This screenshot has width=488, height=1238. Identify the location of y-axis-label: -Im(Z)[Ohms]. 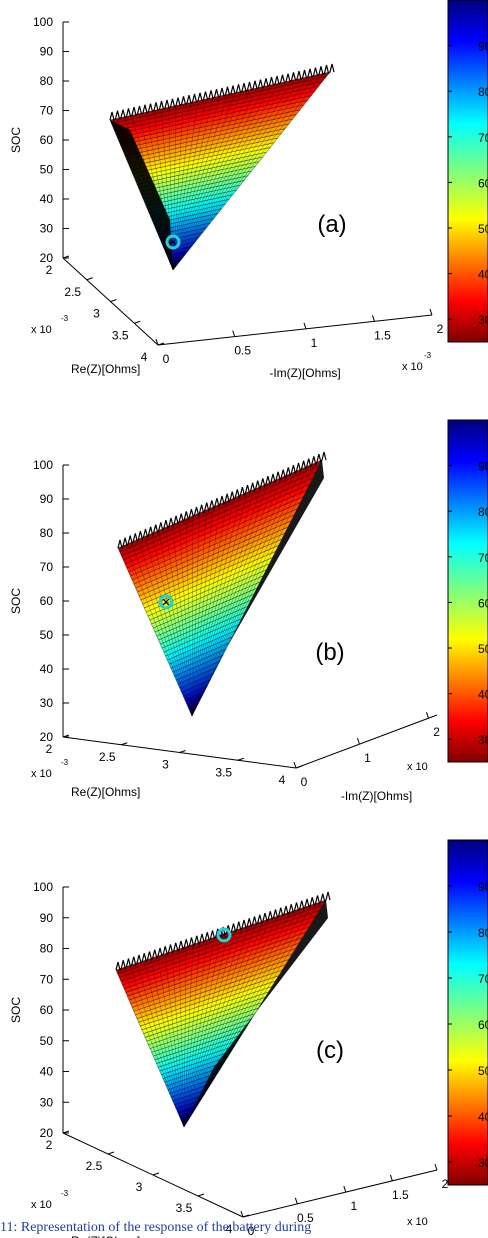
(376, 796).